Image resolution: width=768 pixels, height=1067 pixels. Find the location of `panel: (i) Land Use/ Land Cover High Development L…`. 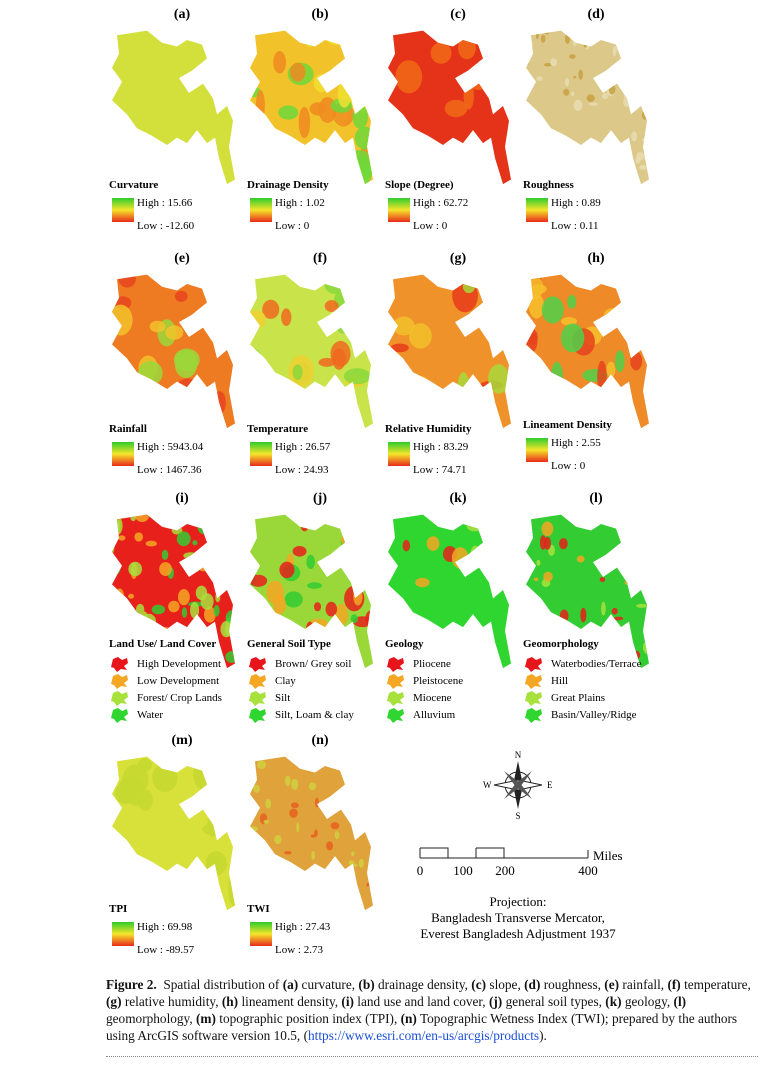

panel: (i) Land Use/ Land Cover High Development L… is located at coordinates (170, 607).